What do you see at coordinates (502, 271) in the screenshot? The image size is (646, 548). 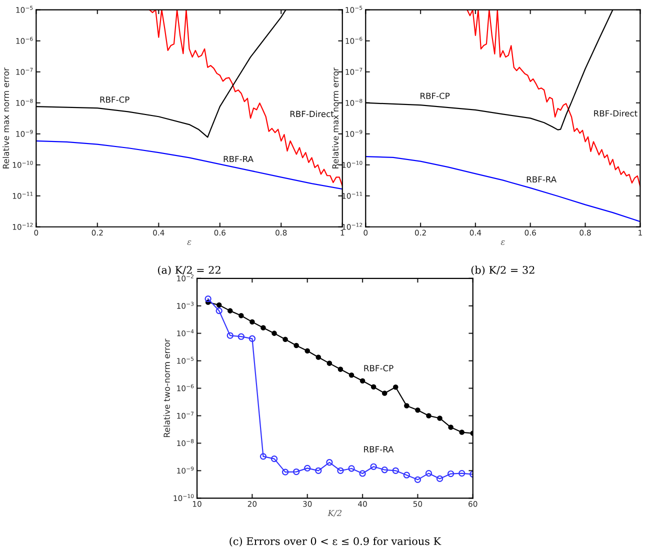 I see `text: (b) K/2 = 32` at bounding box center [502, 271].